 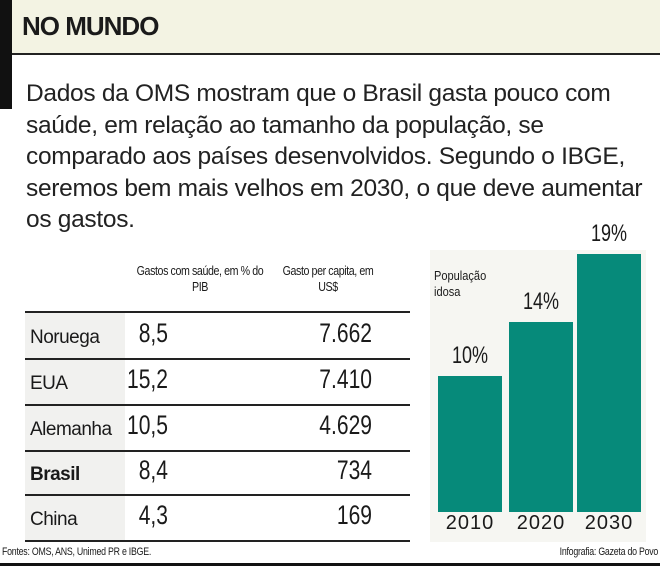 What do you see at coordinates (65, 337) in the screenshot?
I see `country-label: Noruega` at bounding box center [65, 337].